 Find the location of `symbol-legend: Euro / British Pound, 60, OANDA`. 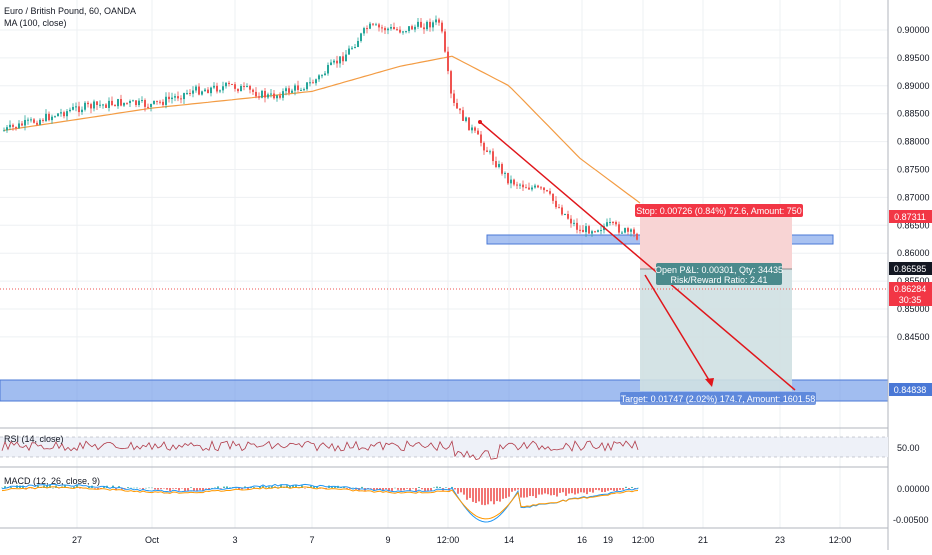

symbol-legend: Euro / British Pound, 60, OANDA is located at coordinates (70, 11).